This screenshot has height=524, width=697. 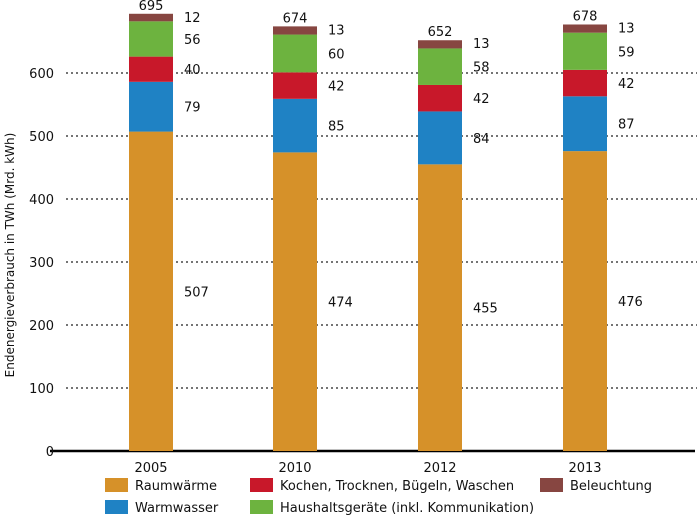 I want to click on data-label: 455, so click(x=485, y=309).